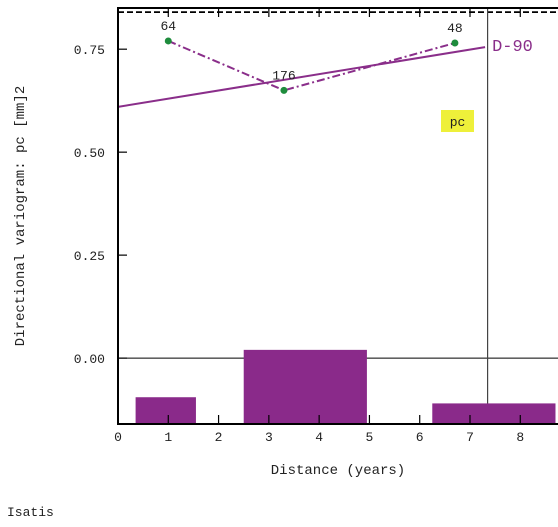 The width and height of the screenshot is (558, 527). What do you see at coordinates (89, 359) in the screenshot?
I see `y-tick-label: 0.00` at bounding box center [89, 359].